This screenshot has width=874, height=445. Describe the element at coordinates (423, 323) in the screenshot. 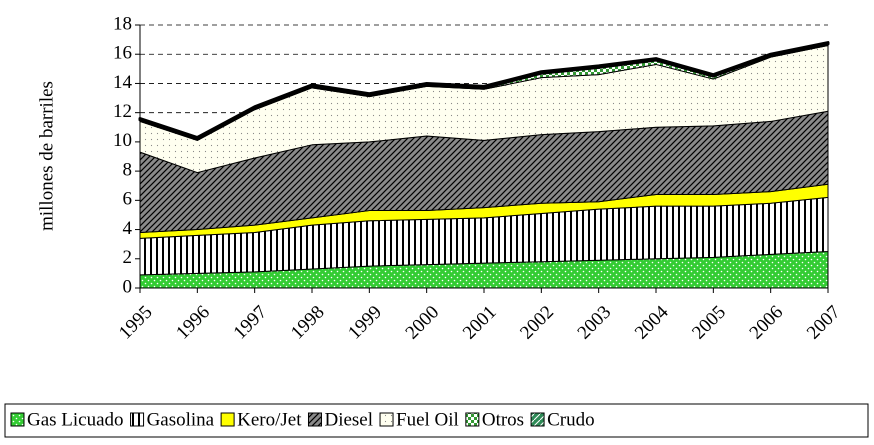

I see `x-tick-label: 2000` at that location.